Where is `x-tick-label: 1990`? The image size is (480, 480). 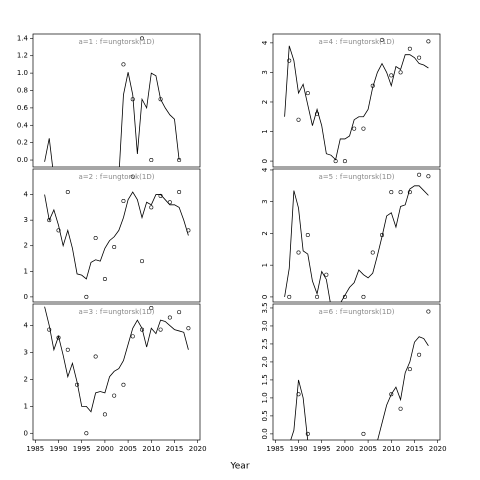 x-tick-label: 1990 is located at coordinates (59, 449).